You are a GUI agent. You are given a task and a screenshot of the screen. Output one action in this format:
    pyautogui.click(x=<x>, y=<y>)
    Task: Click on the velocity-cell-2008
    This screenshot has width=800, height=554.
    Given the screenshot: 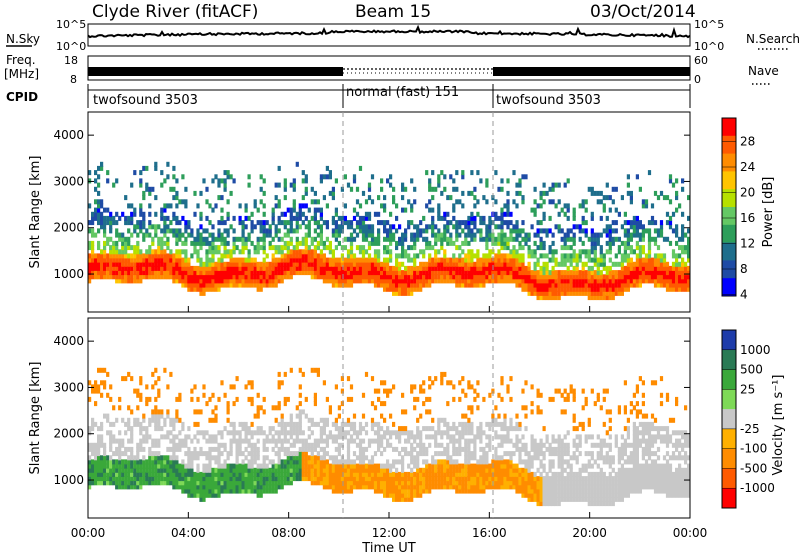 What is the action you would take?
    pyautogui.click(x=520, y=474)
    